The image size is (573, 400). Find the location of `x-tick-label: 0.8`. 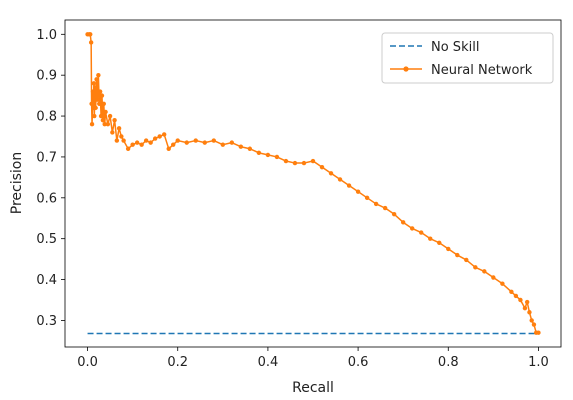

x-tick-label: 0.8 is located at coordinates (448, 362).